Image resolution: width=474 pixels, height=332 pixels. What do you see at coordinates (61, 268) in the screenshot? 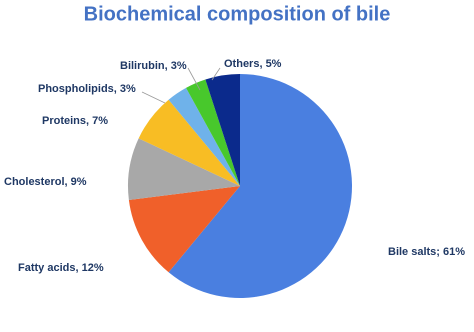
I see `data-label: Fatty acids, 12%` at bounding box center [61, 268].